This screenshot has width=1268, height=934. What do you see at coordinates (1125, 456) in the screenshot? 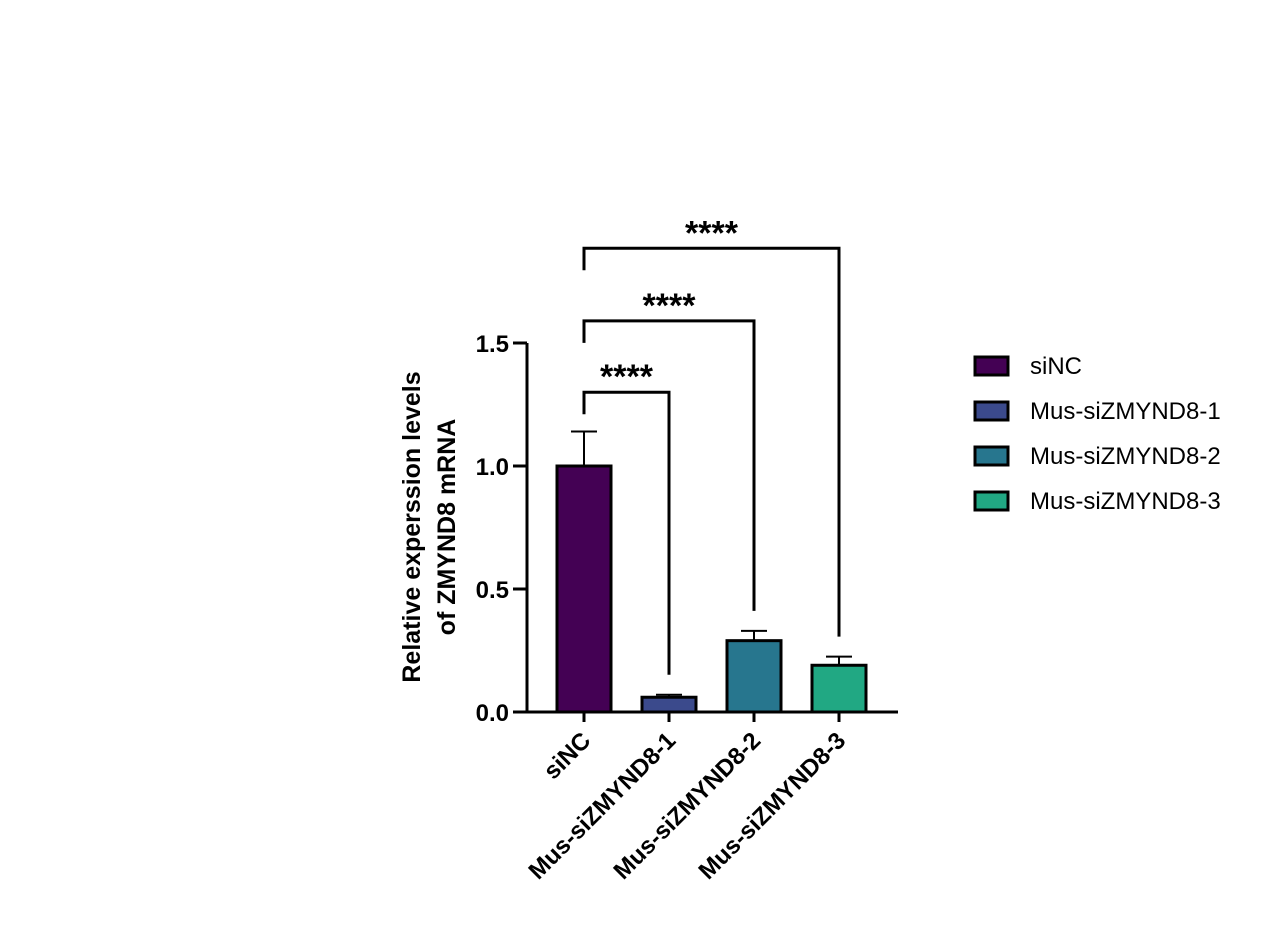
I see `legend-label-mus-sizmynd8-2: Mus-siZMYND8-2` at bounding box center [1125, 456].